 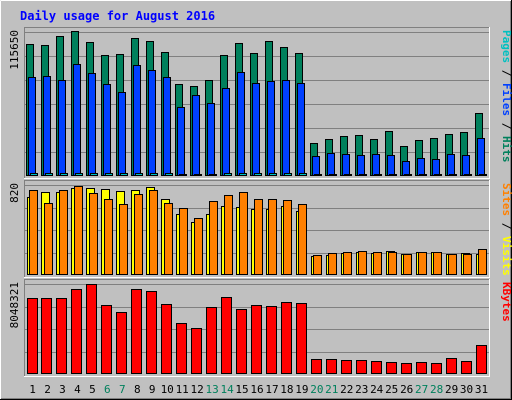 What do you see at coordinates (211, 389) in the screenshot?
I see `day-label-13: 13` at bounding box center [211, 389].